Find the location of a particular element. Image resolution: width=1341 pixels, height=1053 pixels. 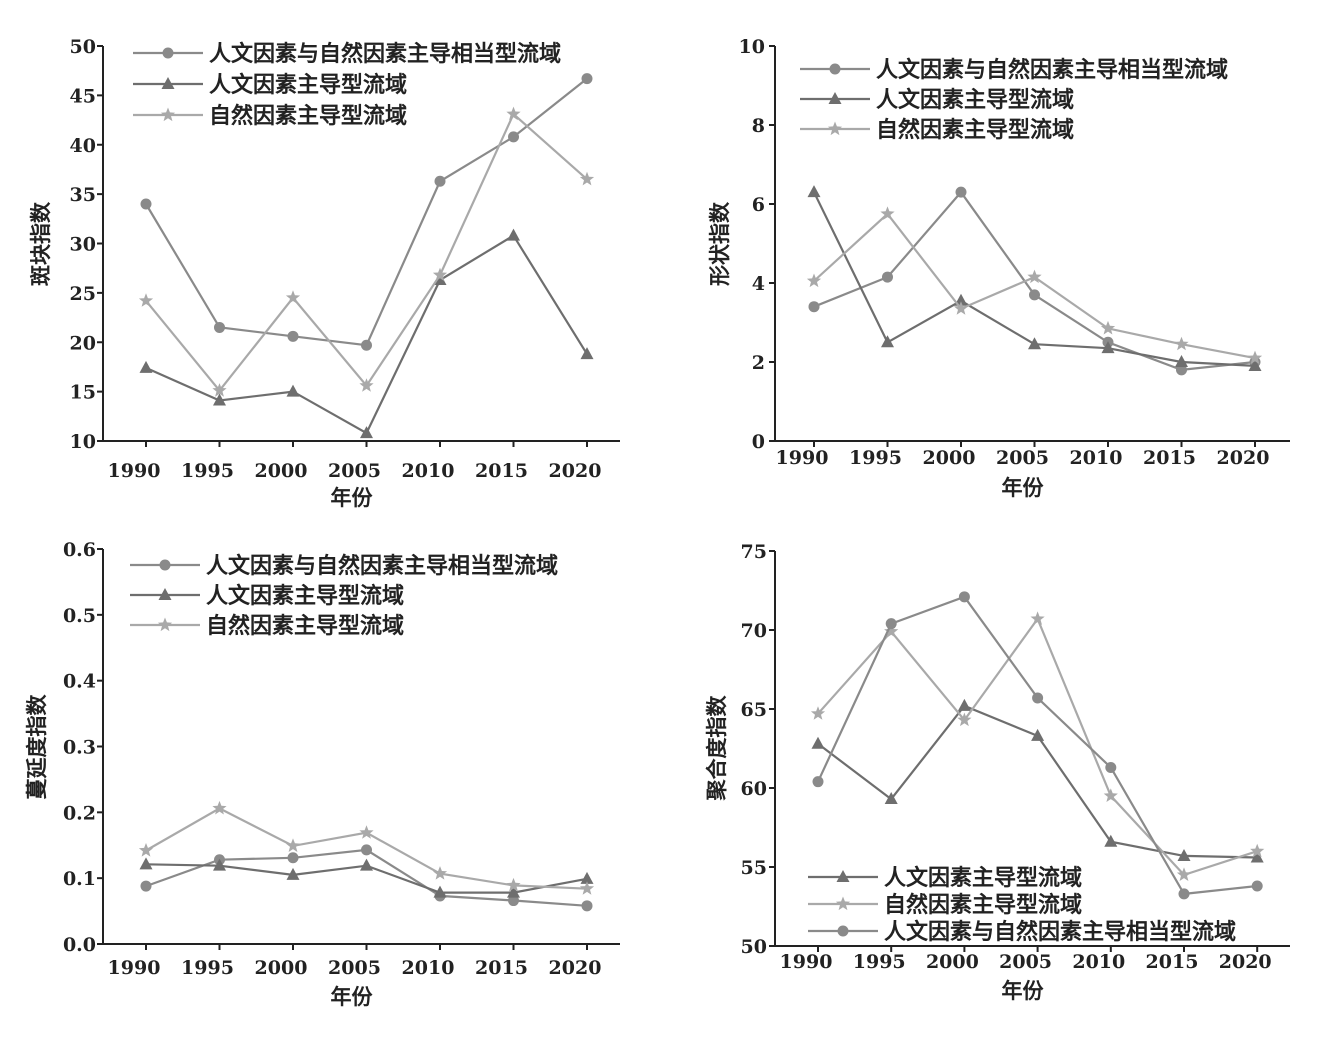

y-tick-label: 0.5 is located at coordinates (79, 616).